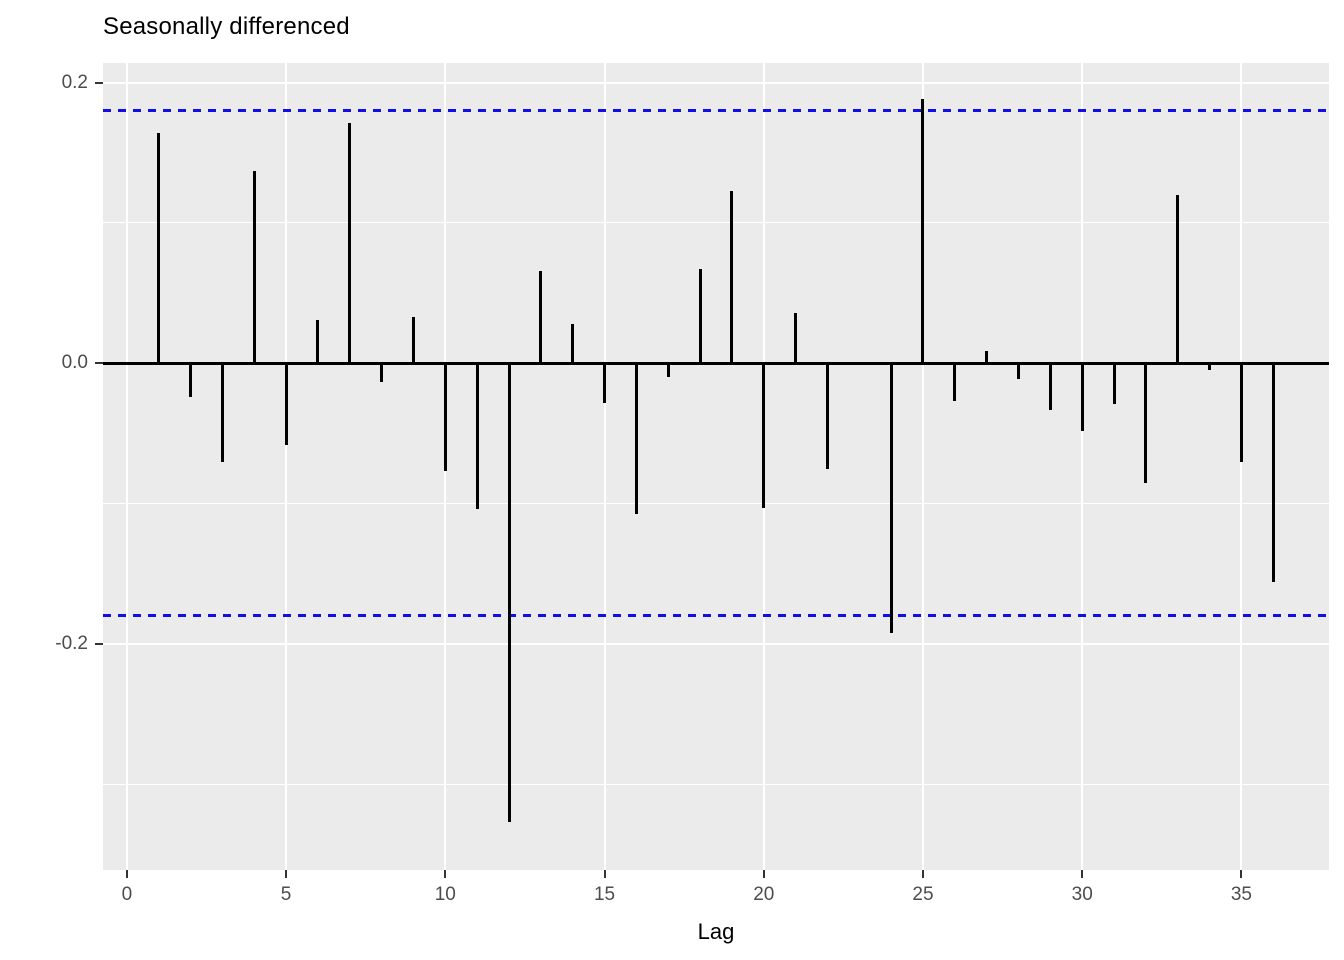  Describe the element at coordinates (1241, 894) in the screenshot. I see `x-tick-label: 35` at that location.